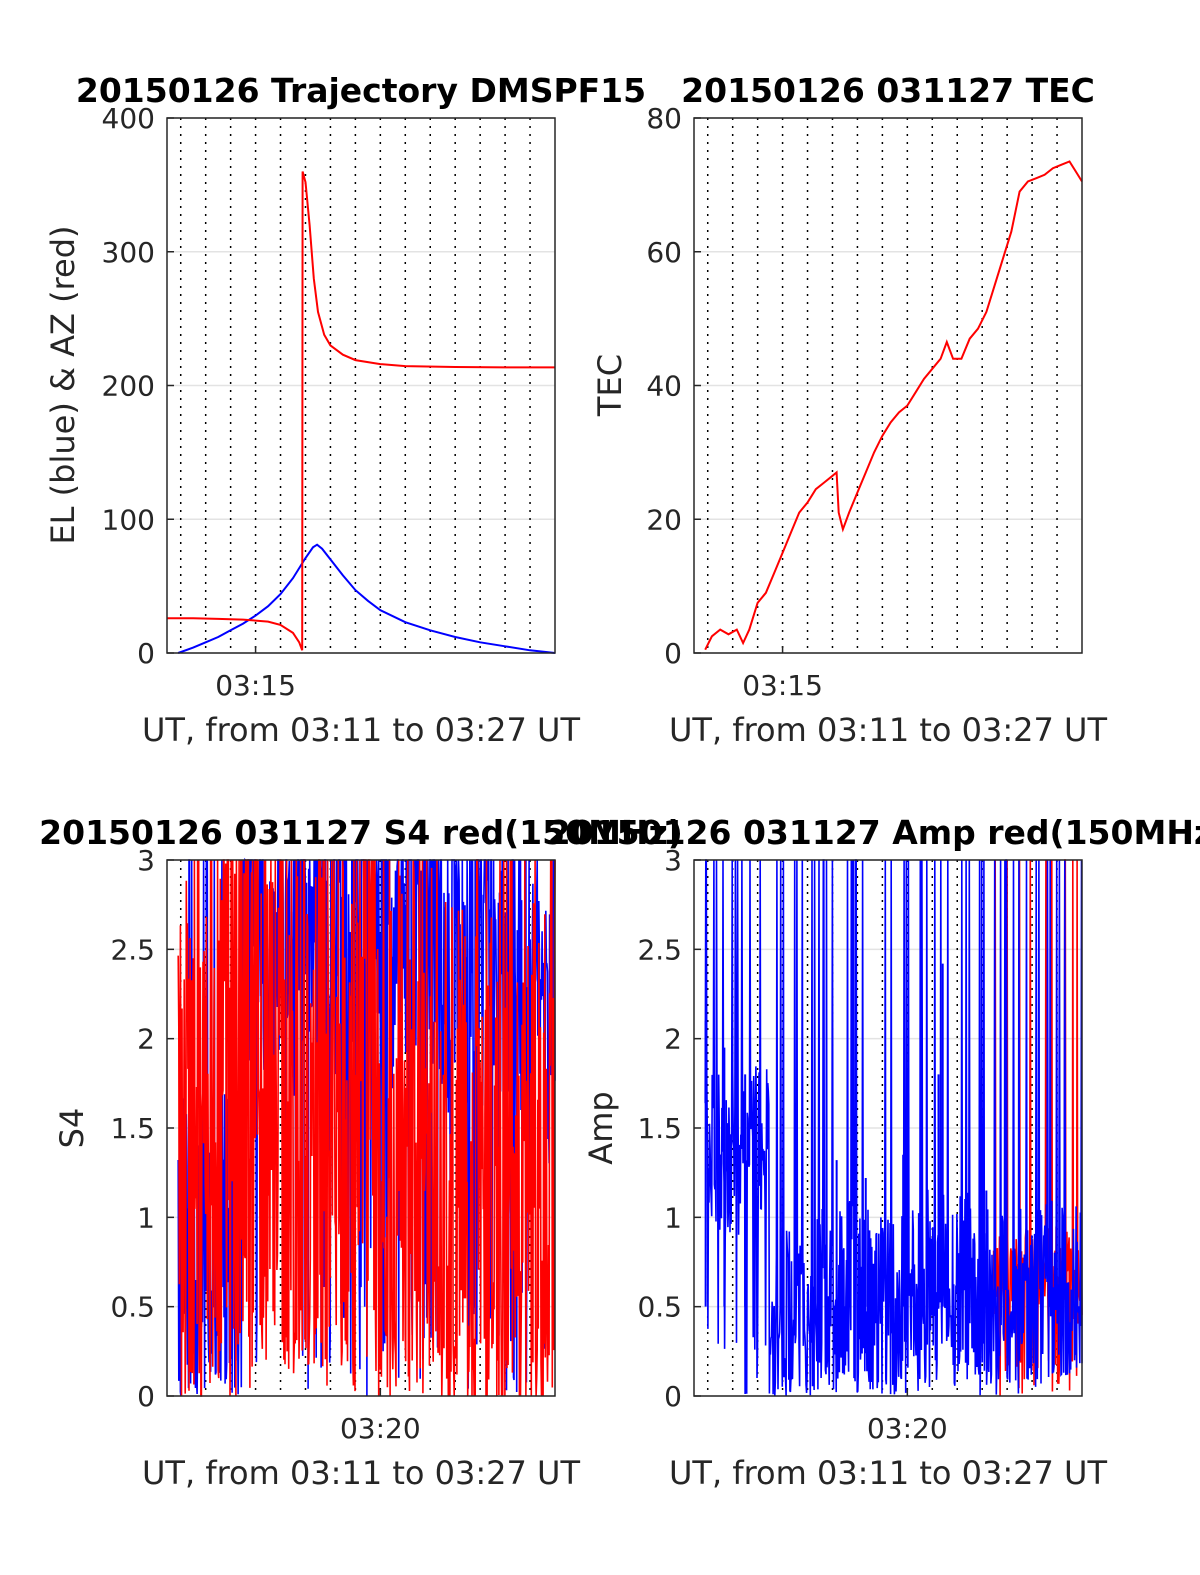  I want to click on trajectory-ticks: 0 100 200 300 400 03:15, so click(199, 402).